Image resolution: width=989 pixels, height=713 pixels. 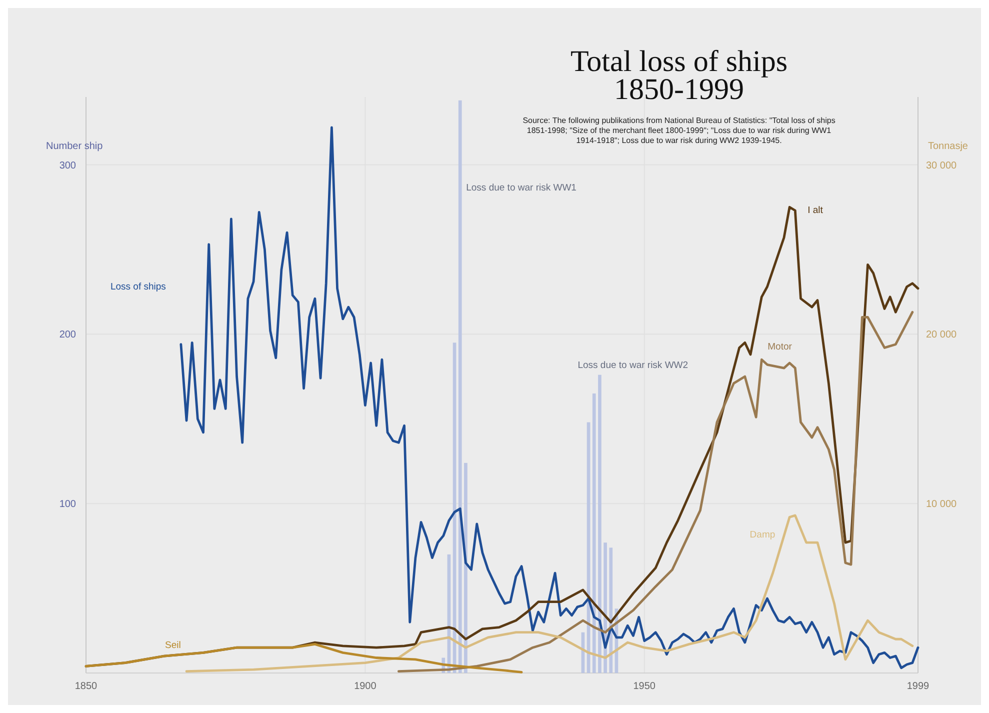 What do you see at coordinates (86, 686) in the screenshot?
I see `x-tick-label: 1850` at bounding box center [86, 686].